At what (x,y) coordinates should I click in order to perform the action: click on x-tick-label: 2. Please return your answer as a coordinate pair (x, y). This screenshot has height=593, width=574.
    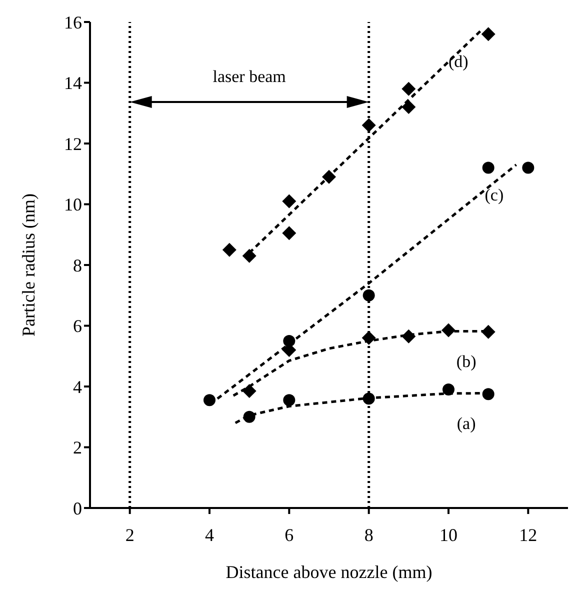
    Looking at the image, I should click on (129, 534).